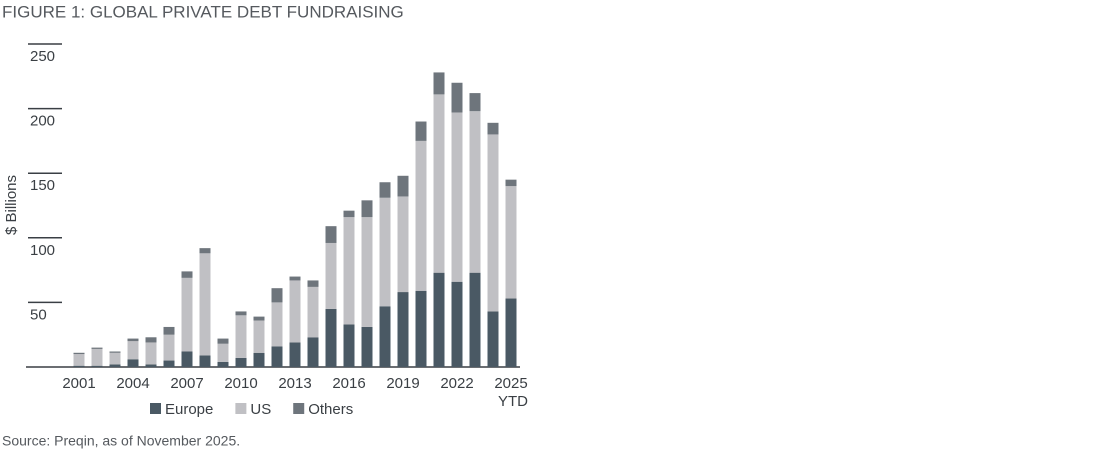 This screenshot has height=457, width=1111. I want to click on source: Source: Preqin, as of November 2025., so click(121, 441).